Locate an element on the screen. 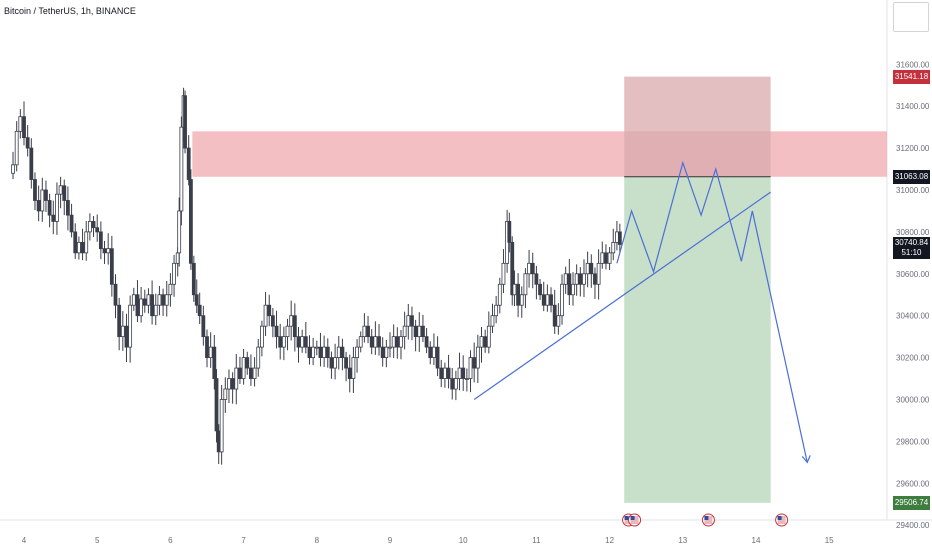 The image size is (932, 550). price-scale-settings-box is located at coordinates (911, 17).